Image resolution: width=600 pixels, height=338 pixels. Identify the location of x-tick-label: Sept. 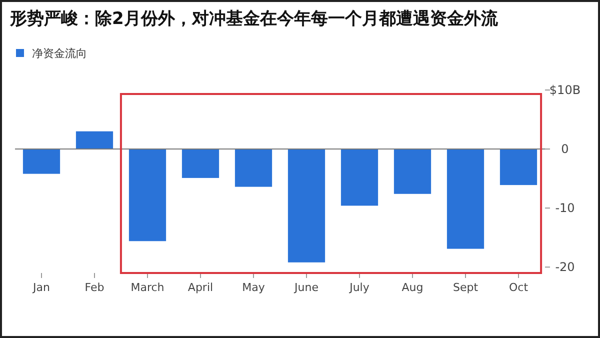
(465, 287).